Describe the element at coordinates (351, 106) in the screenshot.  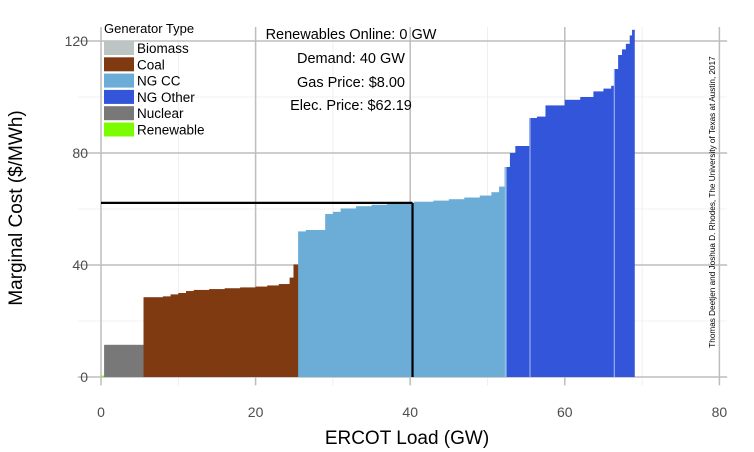
I see `elec-price-label: Elec. Price: $62.19` at that location.